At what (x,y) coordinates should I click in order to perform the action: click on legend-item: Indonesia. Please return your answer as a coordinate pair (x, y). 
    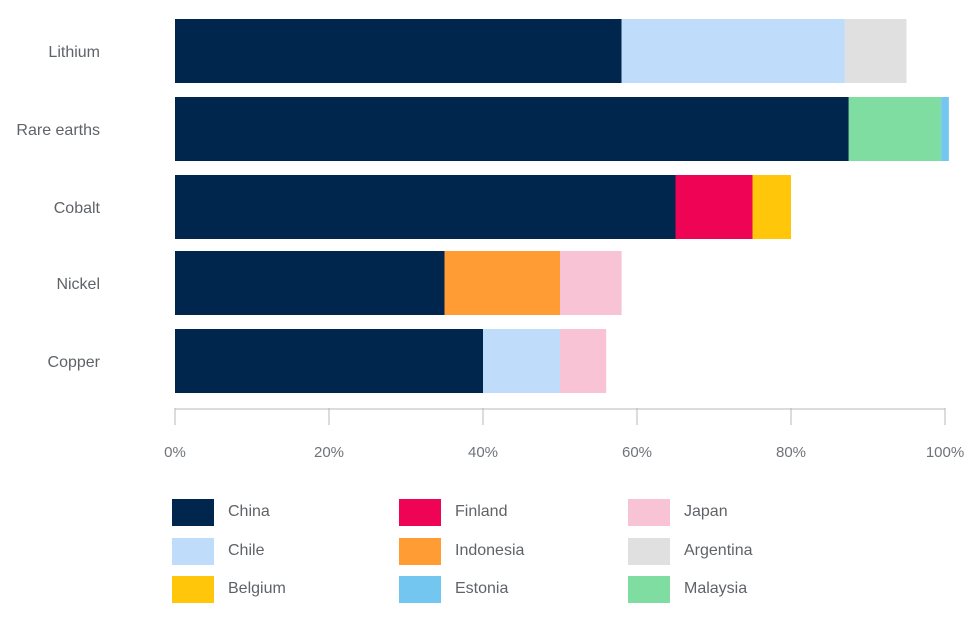
    Looking at the image, I should click on (461, 551).